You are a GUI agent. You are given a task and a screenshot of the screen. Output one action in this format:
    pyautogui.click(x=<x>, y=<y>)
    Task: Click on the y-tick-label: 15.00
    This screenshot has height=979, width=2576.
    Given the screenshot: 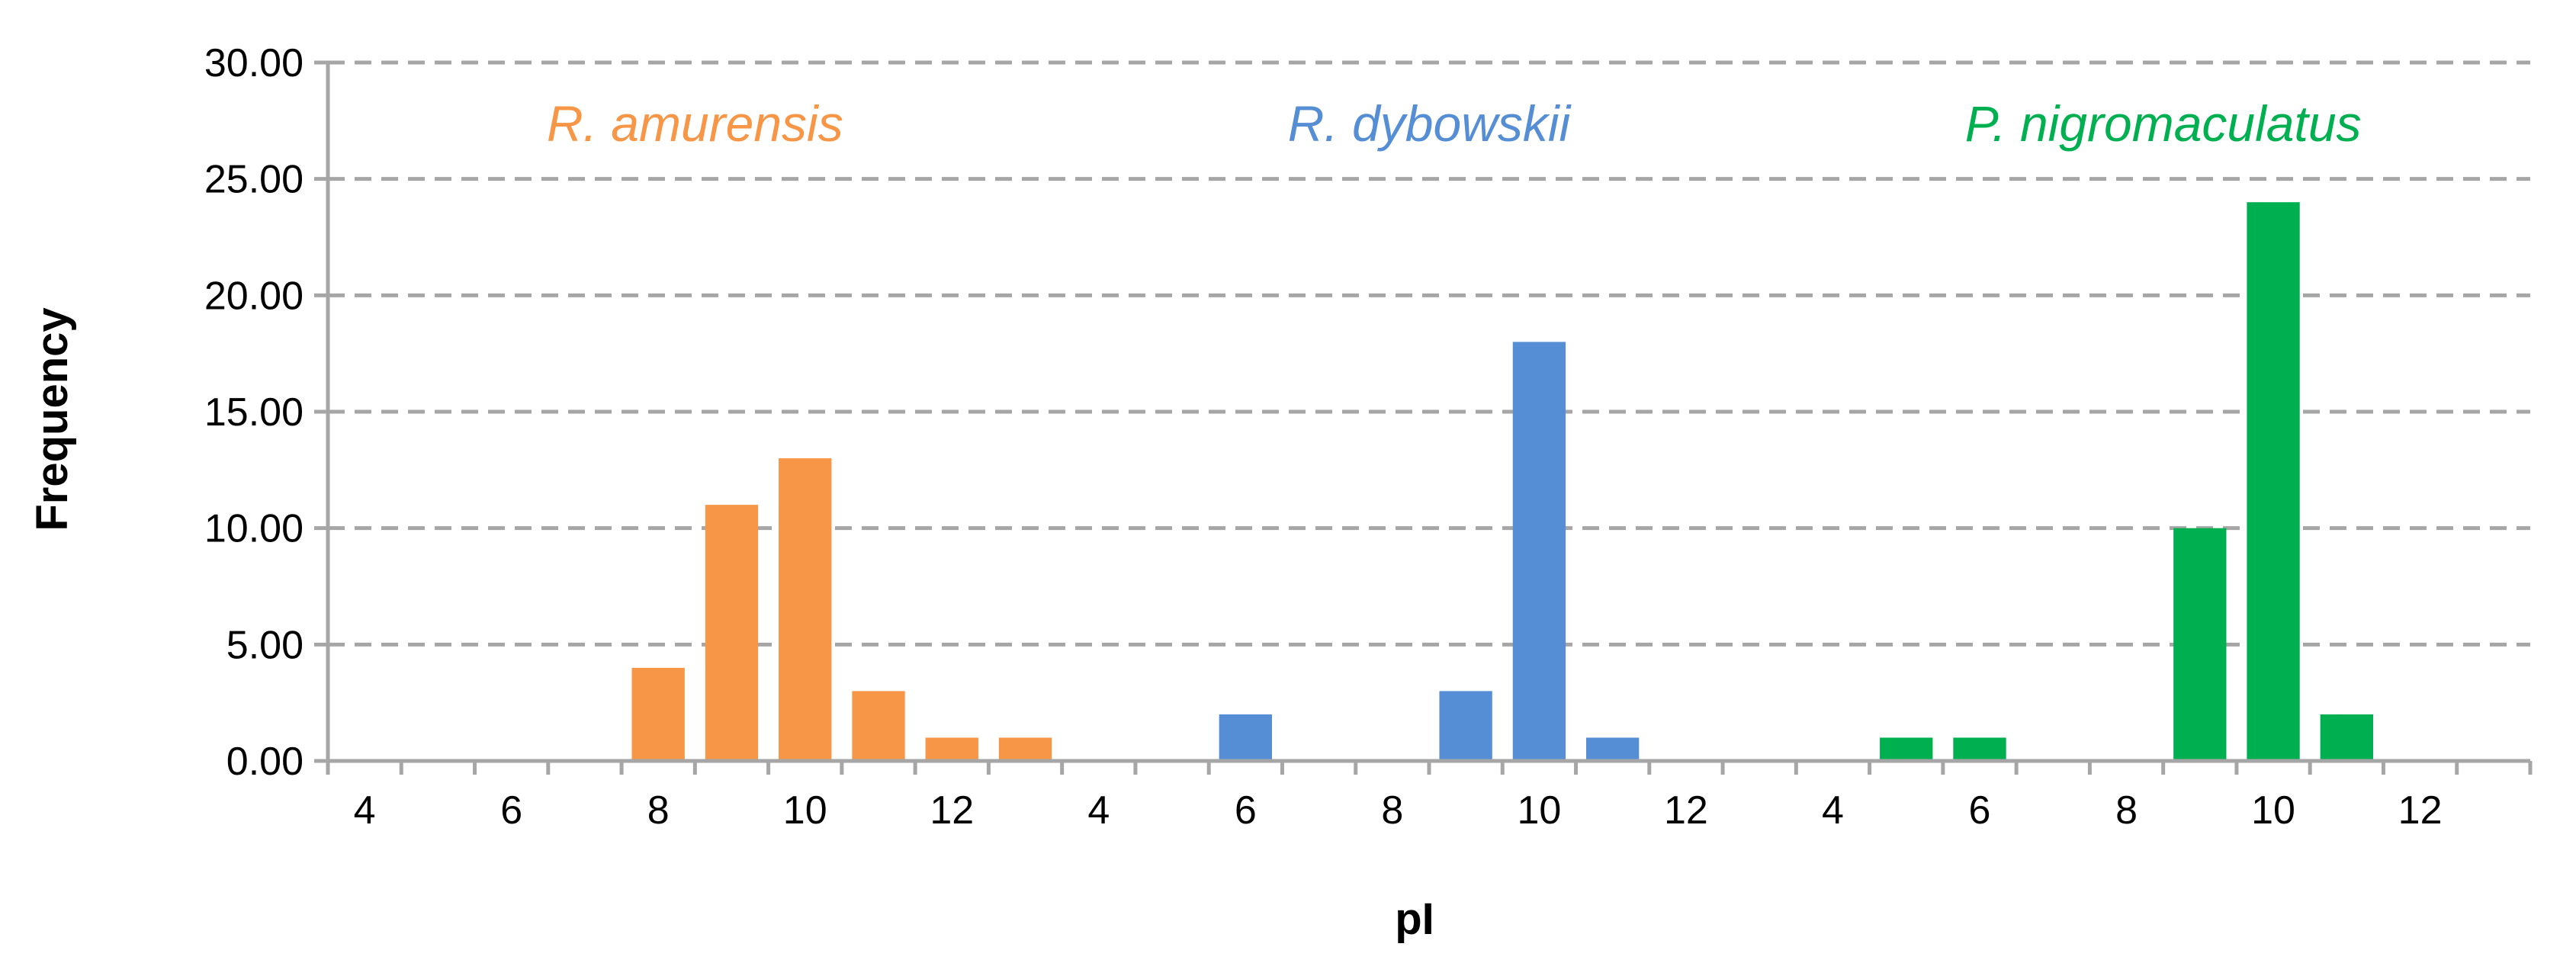 What is the action you would take?
    pyautogui.click(x=254, y=412)
    